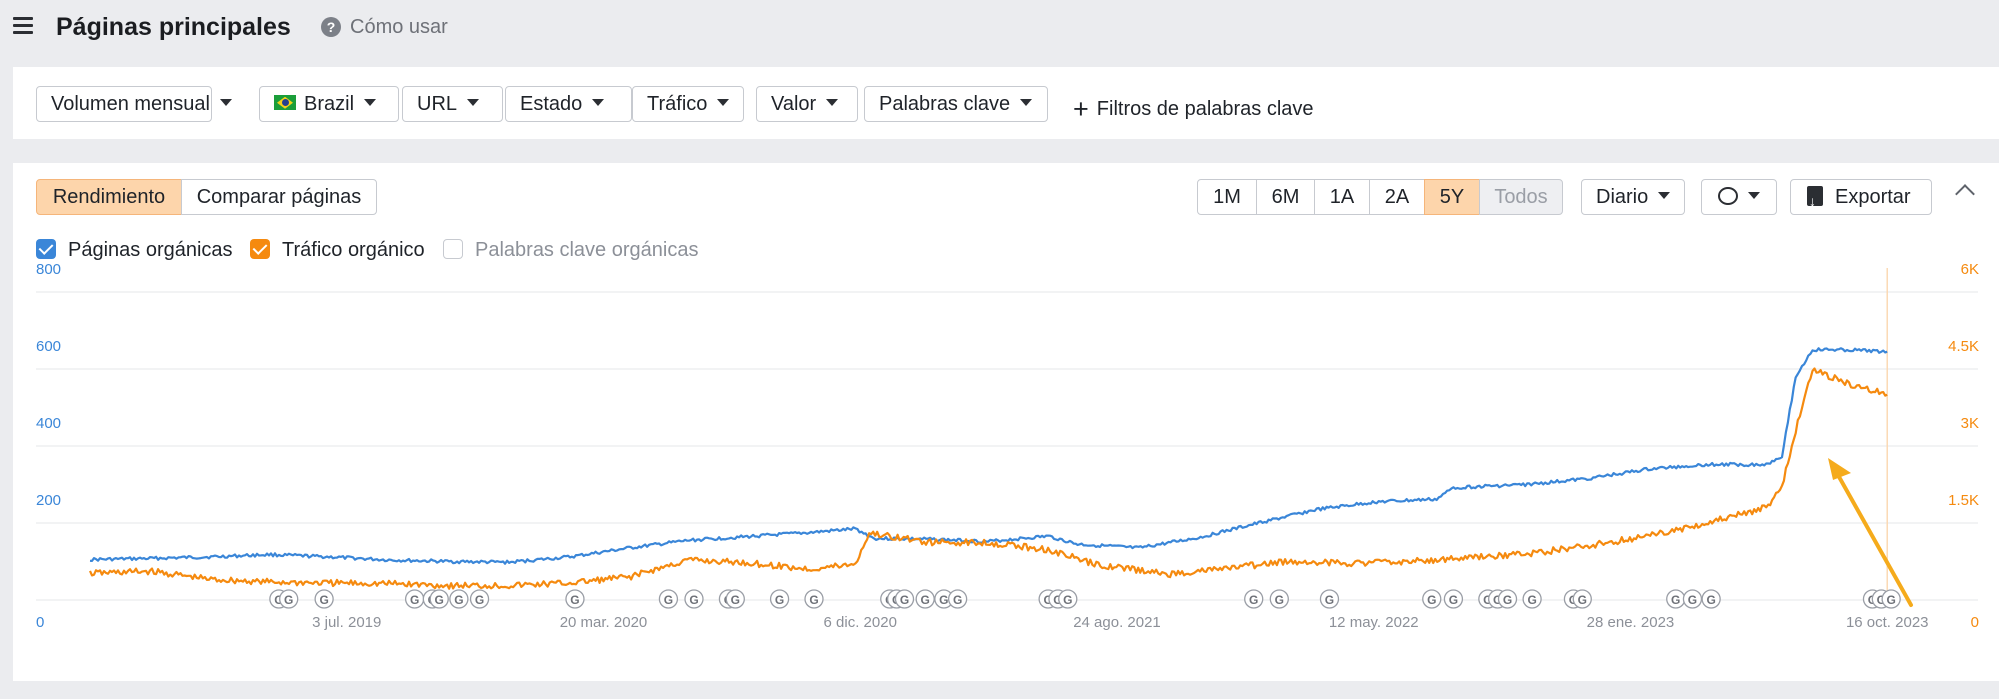  Describe the element at coordinates (1728, 195) in the screenshot. I see `comment-icon` at that location.